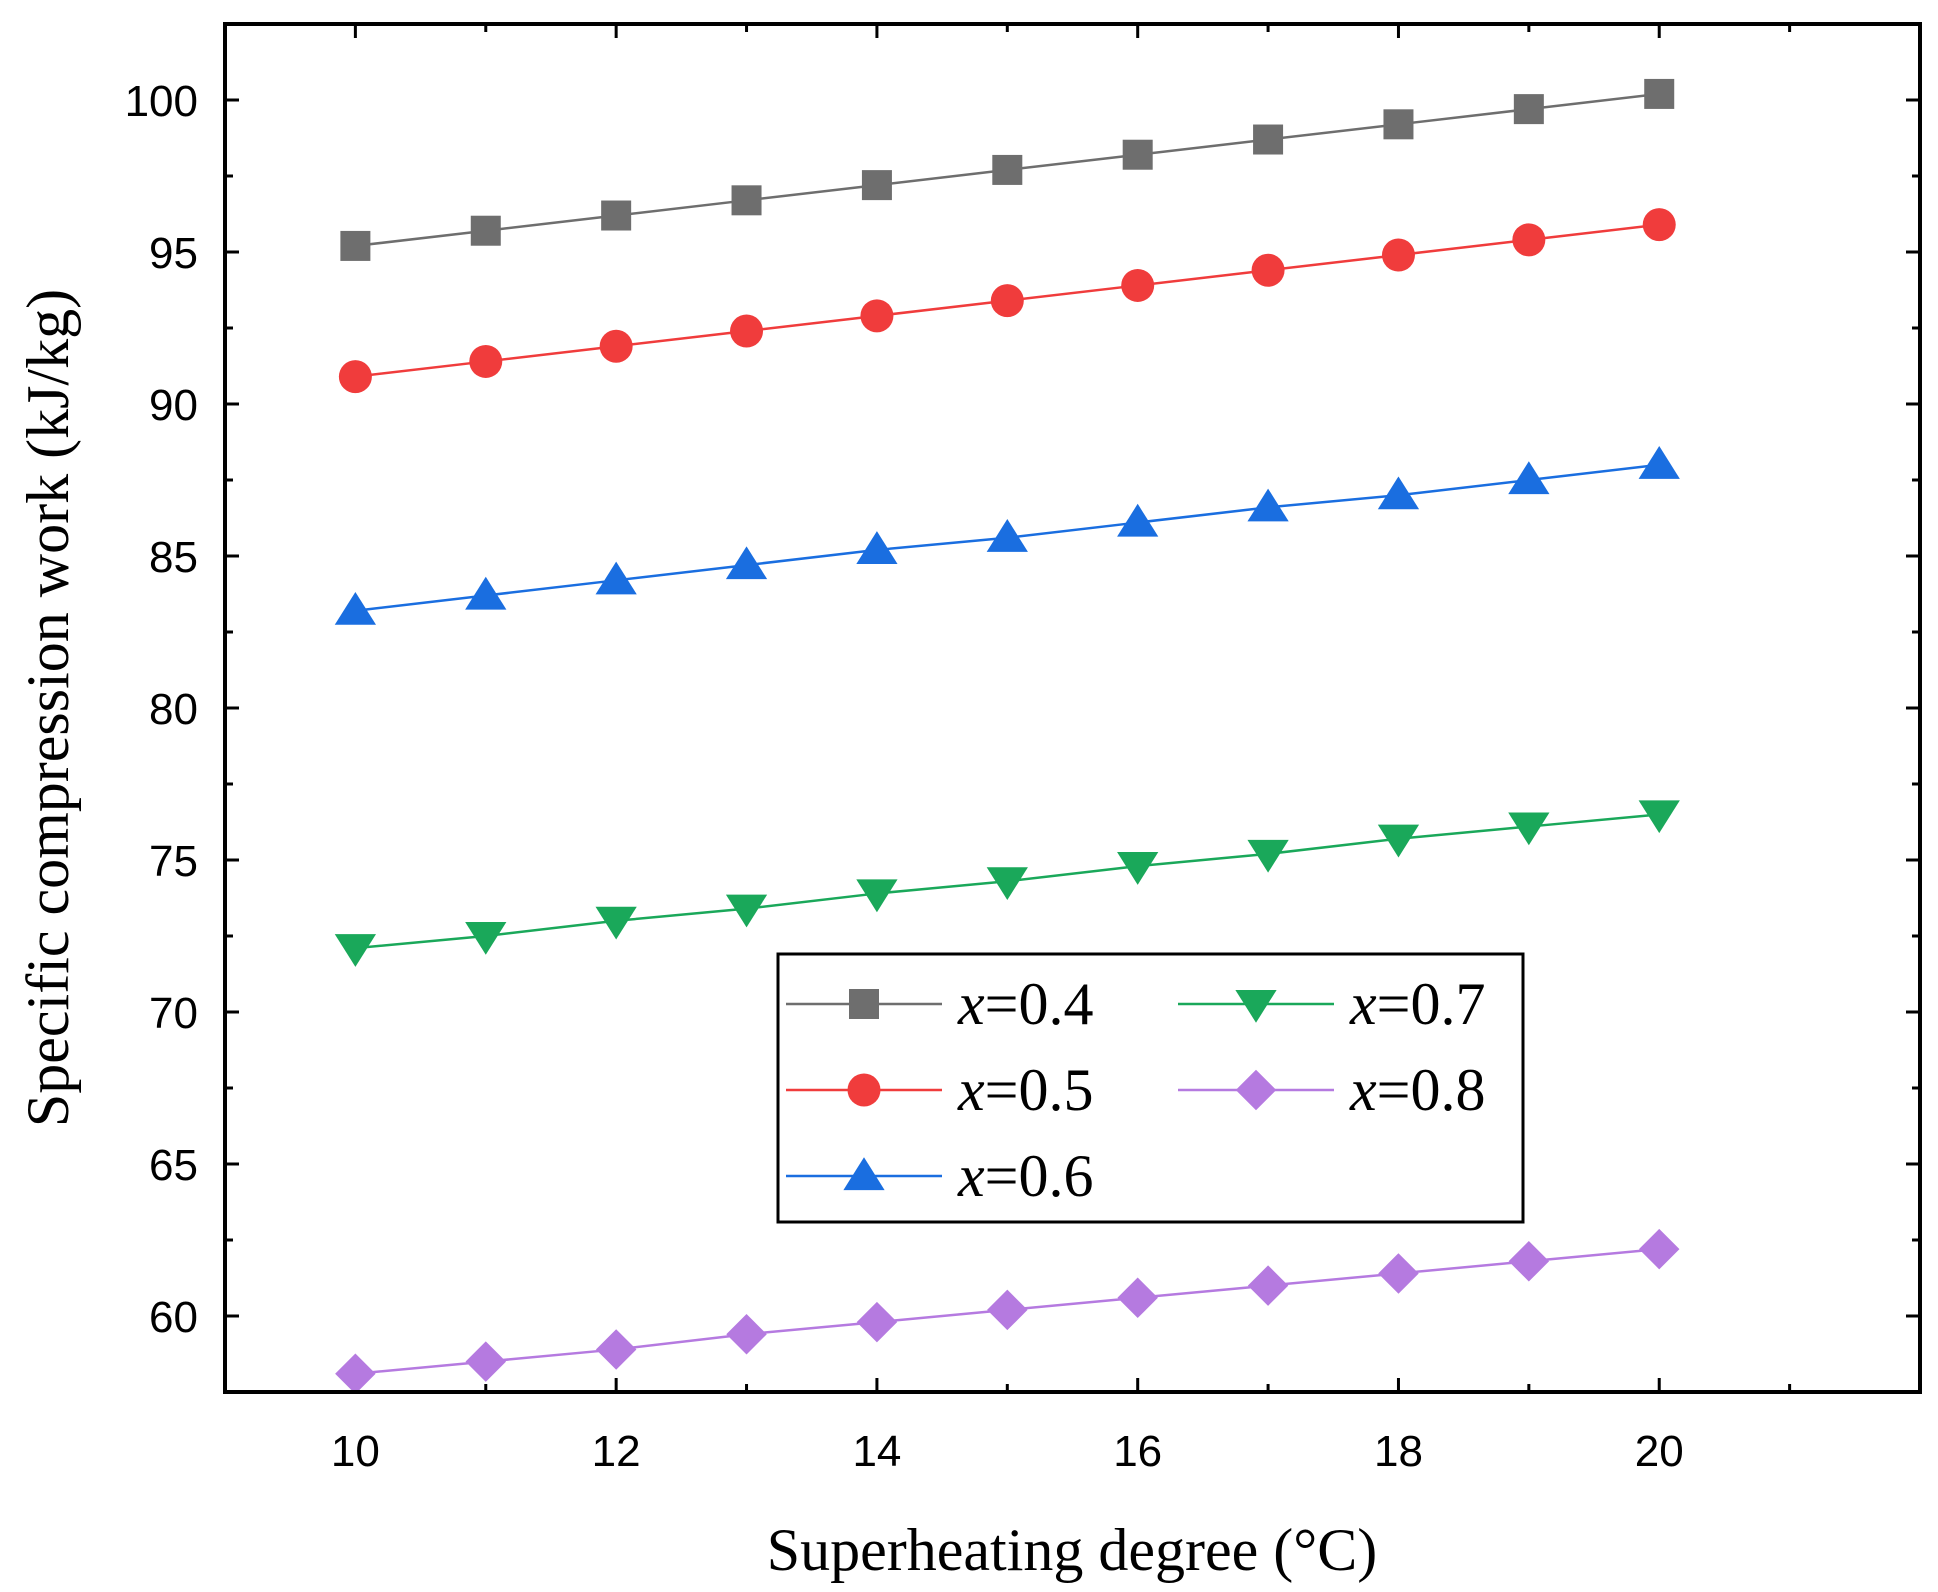  Describe the element at coordinates (161, 101) in the screenshot. I see `y-tick-label: 100` at that location.